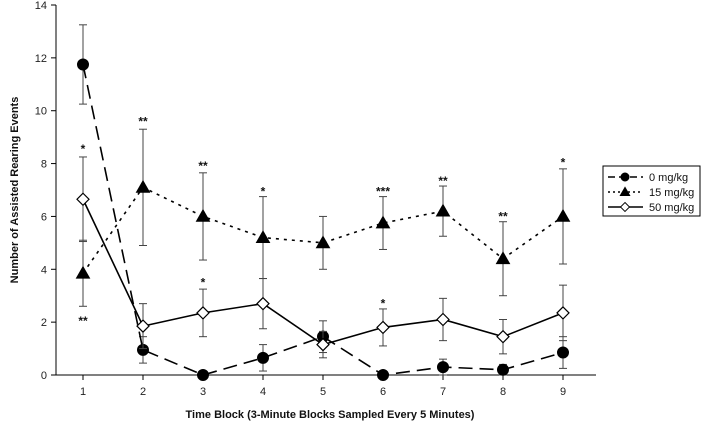 The height and width of the screenshot is (426, 706). What do you see at coordinates (323, 392) in the screenshot?
I see `x-tick-label: 5` at bounding box center [323, 392].